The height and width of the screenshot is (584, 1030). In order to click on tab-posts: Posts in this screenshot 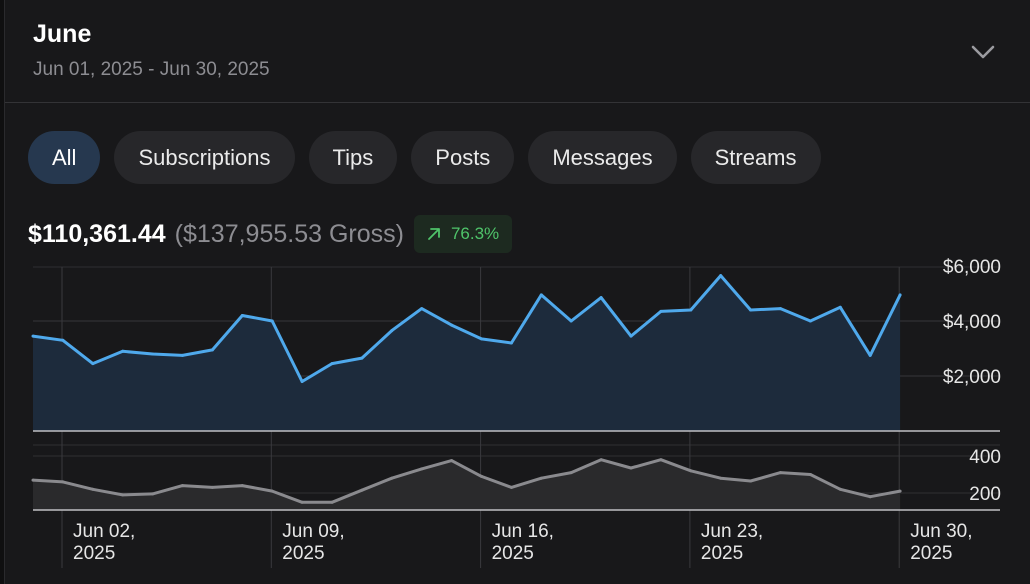, I will do `click(463, 157)`.